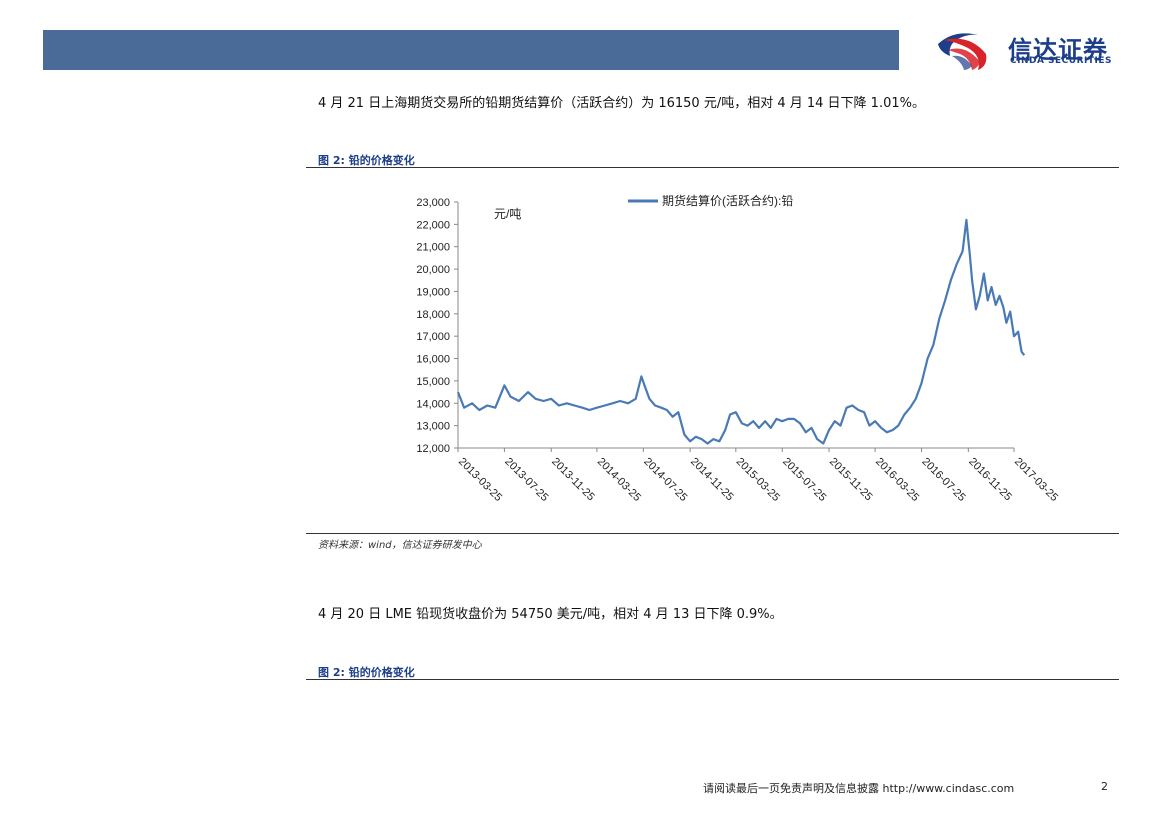 This screenshot has height=827, width=1169. I want to click on x-tick-label: 2013-03-25, so click(480, 480).